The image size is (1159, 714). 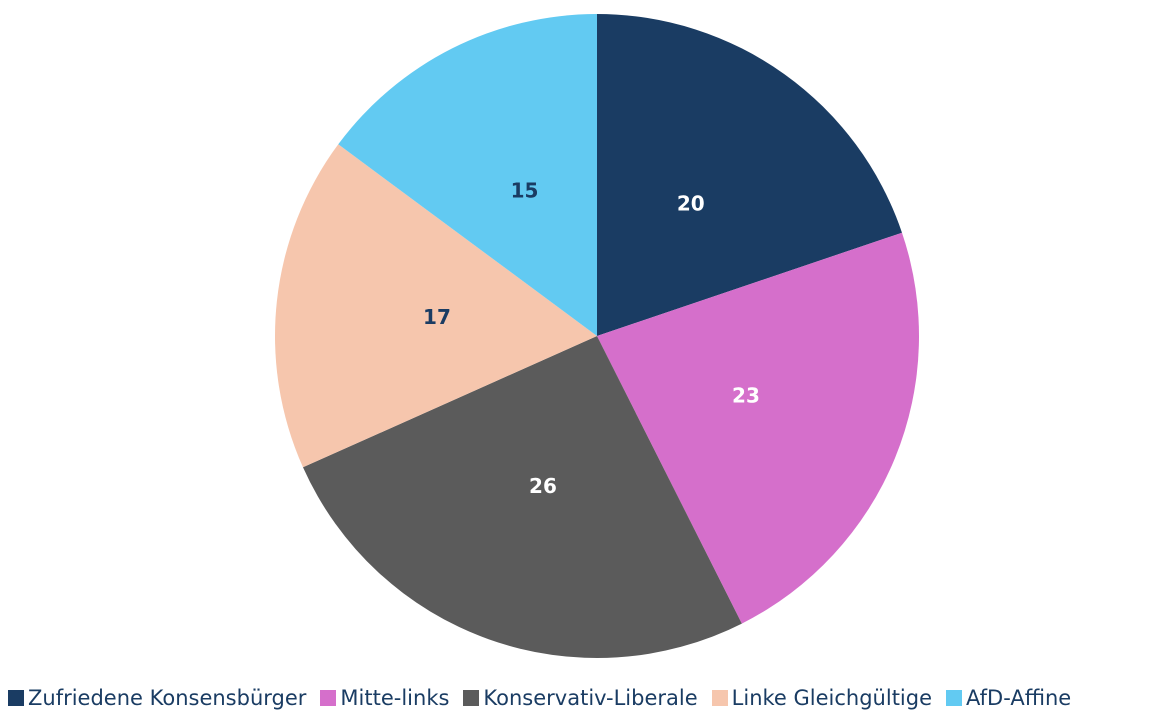 I want to click on legend-item: Linke Gleichgültige, so click(x=822, y=698).